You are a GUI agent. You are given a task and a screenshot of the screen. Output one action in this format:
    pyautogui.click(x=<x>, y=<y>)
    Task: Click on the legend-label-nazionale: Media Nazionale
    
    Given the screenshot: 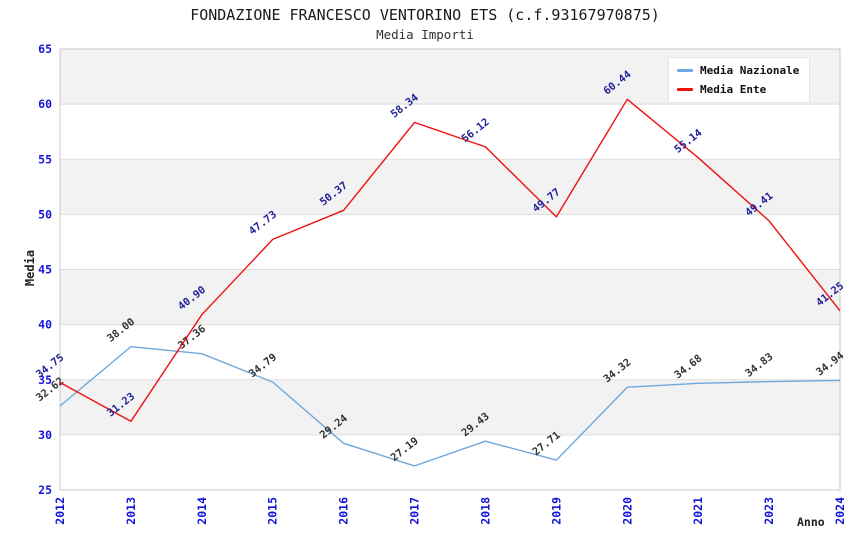 What is the action you would take?
    pyautogui.click(x=750, y=70)
    